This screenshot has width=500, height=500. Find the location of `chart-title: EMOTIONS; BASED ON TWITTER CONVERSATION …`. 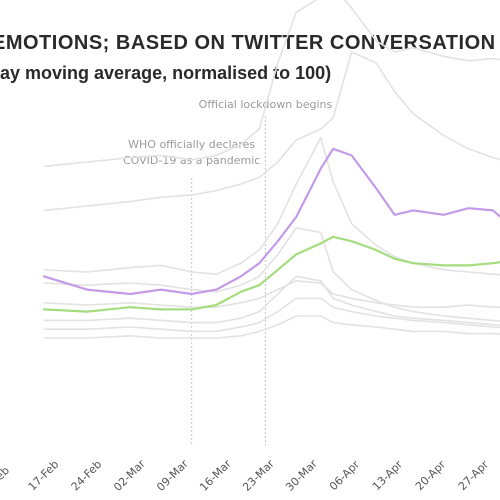

chart-title: EMOTIONS; BASED ON TWITTER CONVERSATION … is located at coordinates (250, 43).